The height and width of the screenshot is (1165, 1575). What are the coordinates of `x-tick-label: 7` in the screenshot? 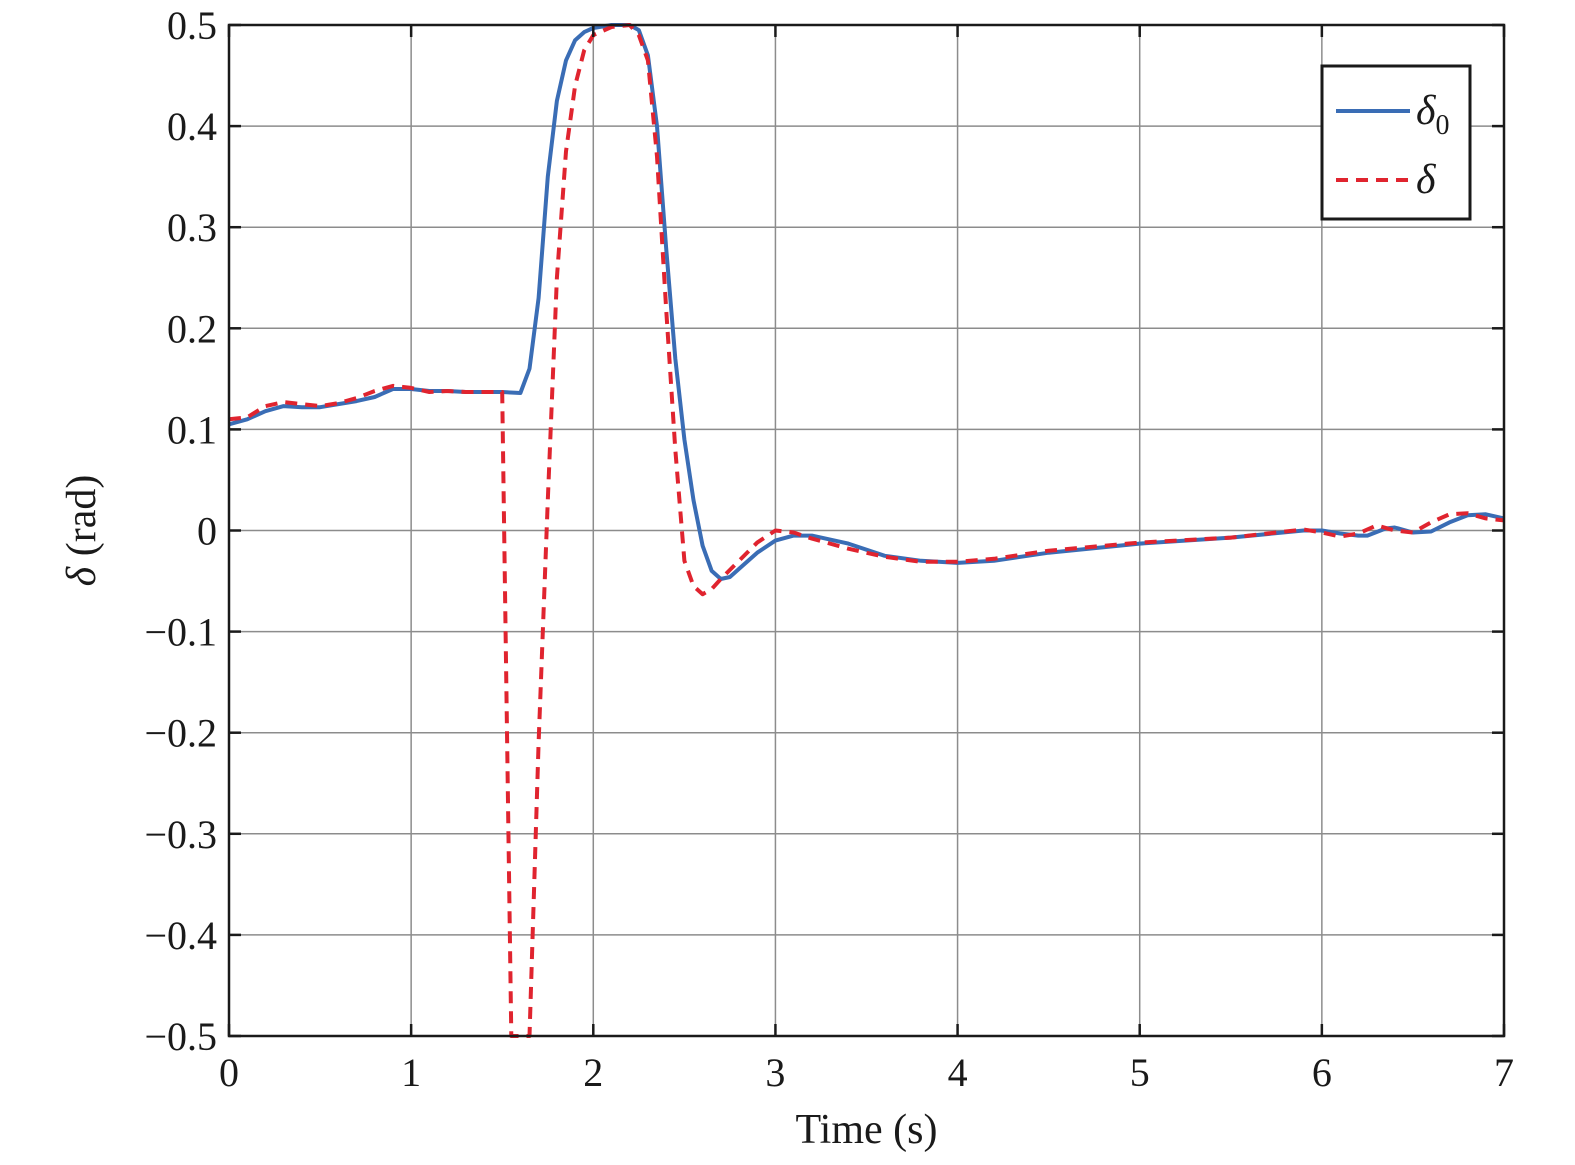 It's located at (1504, 1072).